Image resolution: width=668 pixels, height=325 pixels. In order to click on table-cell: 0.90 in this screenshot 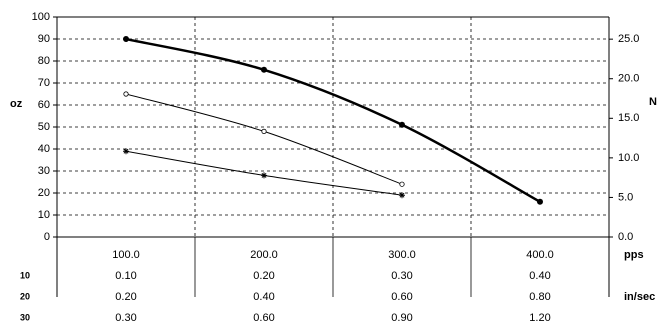, I will do `click(401, 318)`.